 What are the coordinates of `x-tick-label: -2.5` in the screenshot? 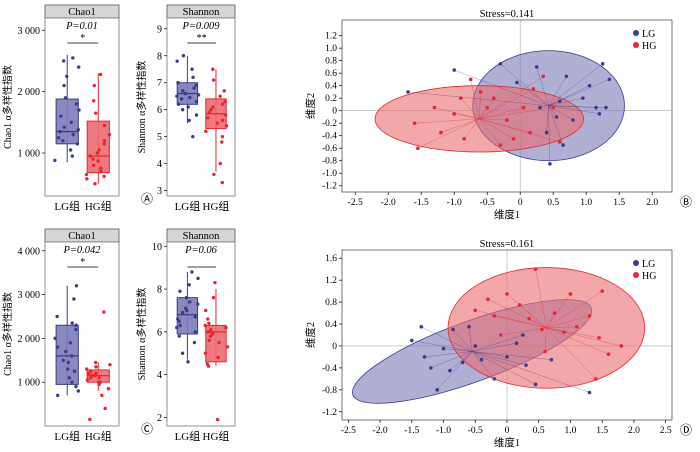 It's located at (355, 203).